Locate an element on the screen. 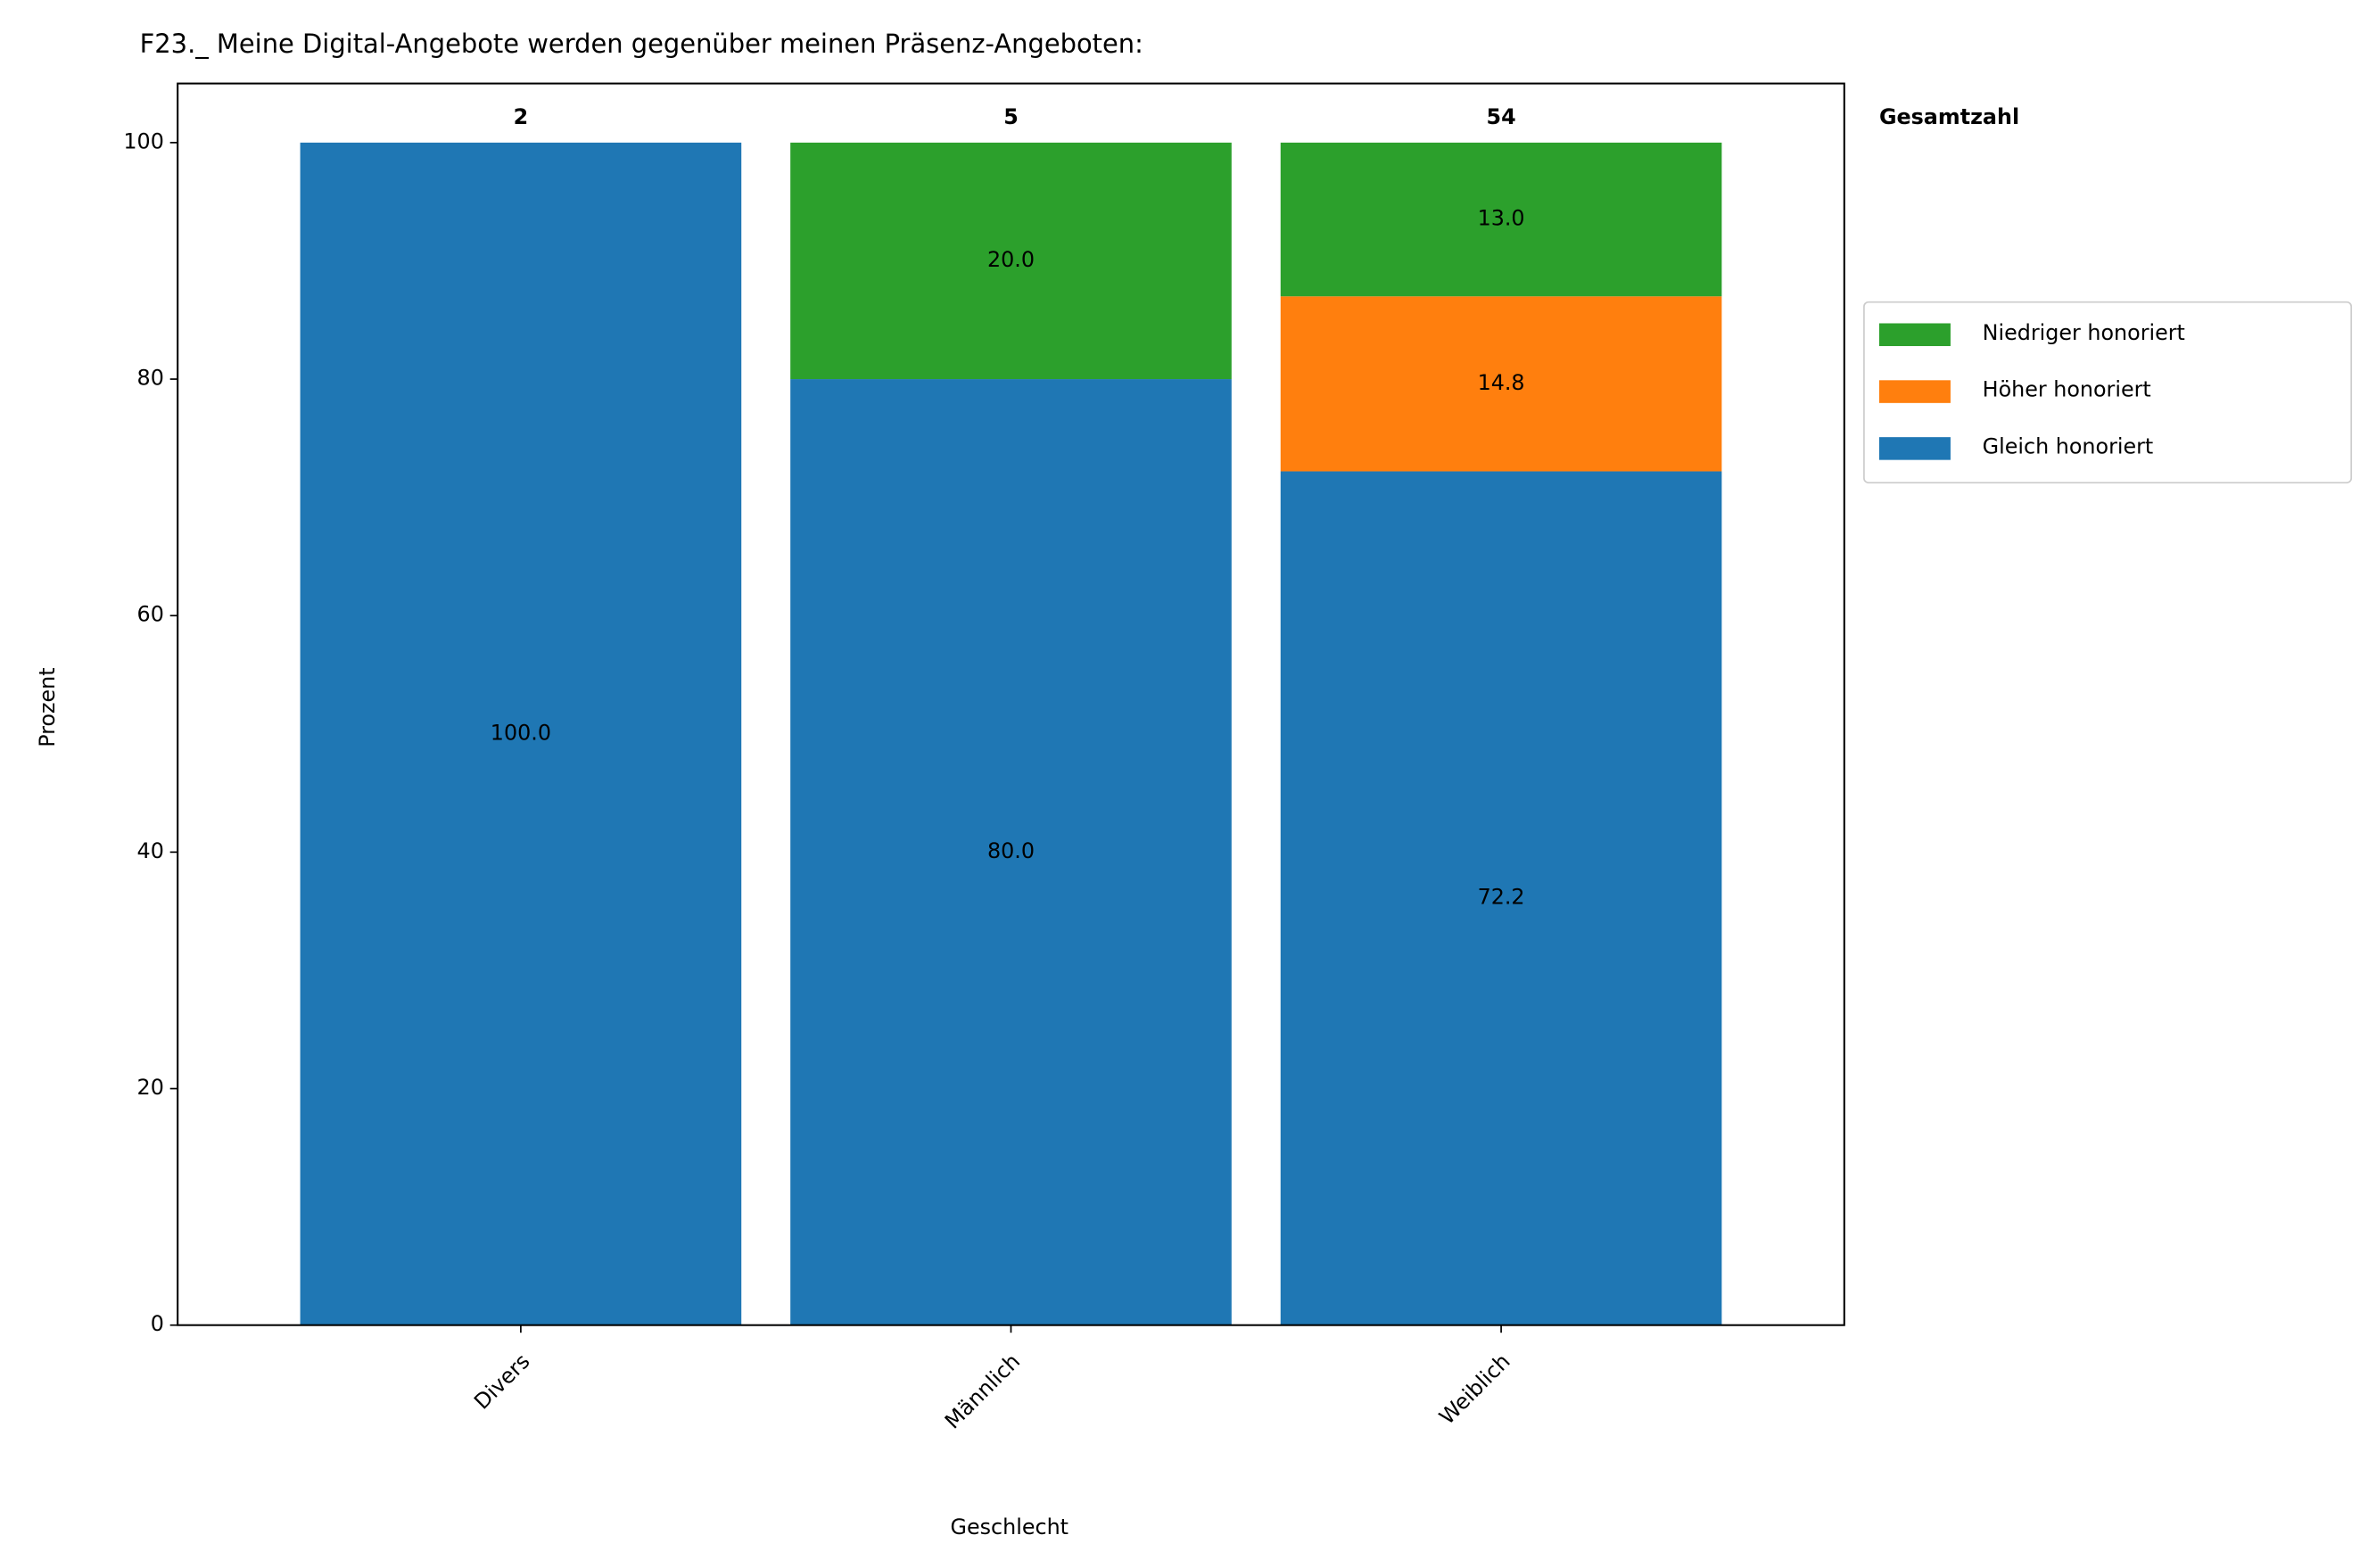 This screenshot has height=1568, width=2368. total-label: 5 is located at coordinates (1011, 116).